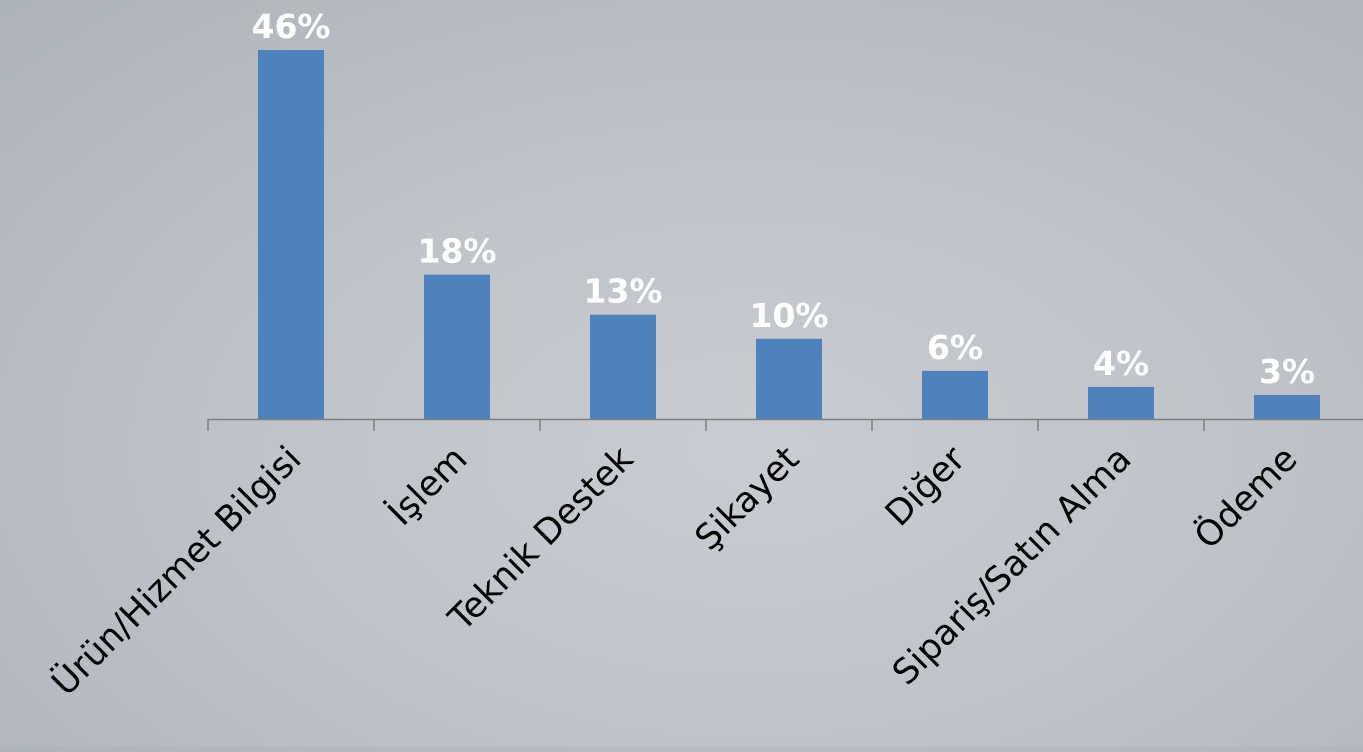  I want to click on category-label: İşlem, so click(427, 486).